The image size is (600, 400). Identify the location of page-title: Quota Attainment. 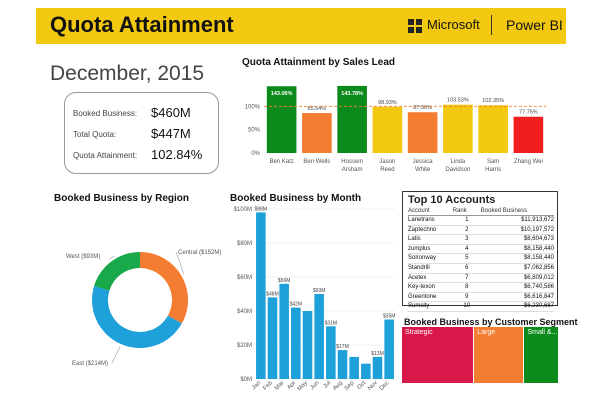
(142, 24).